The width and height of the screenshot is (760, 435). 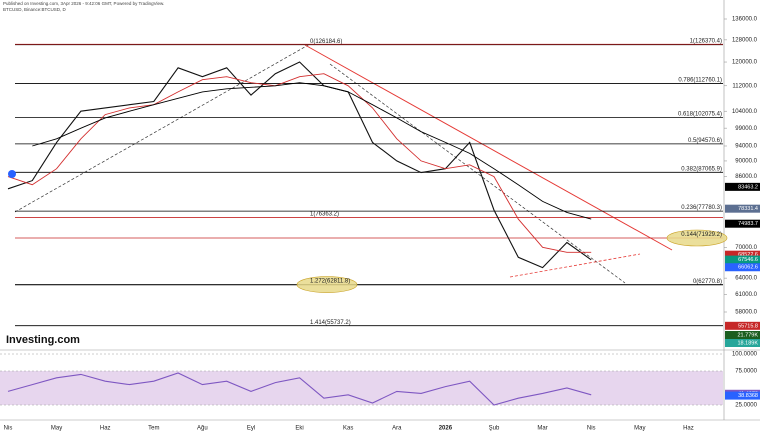 What do you see at coordinates (494, 429) in the screenshot?
I see `x-tick-label: Şub` at bounding box center [494, 429].